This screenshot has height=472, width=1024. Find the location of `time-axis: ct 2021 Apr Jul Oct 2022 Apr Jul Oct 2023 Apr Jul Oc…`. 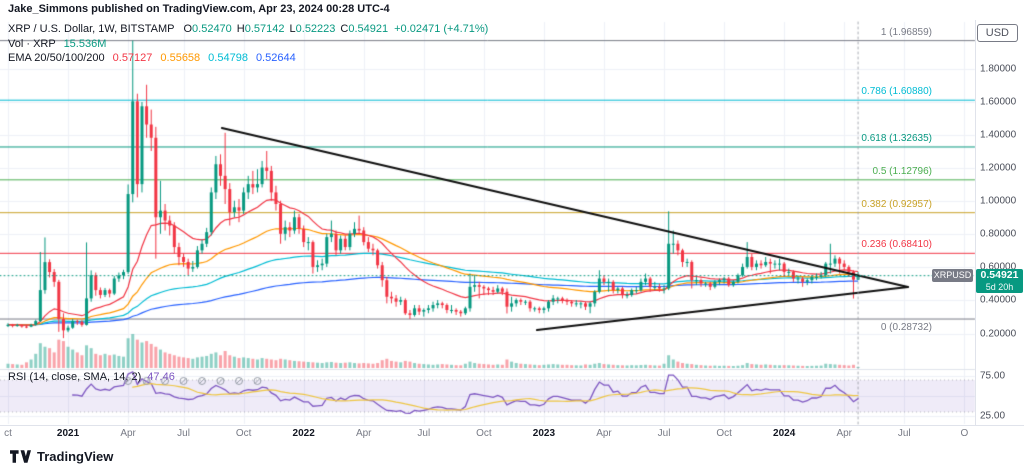

time-axis: ct 2021 Apr Jul Oct 2022 Apr Jul Oct 2023 Apr Jul Oc… is located at coordinates (512, 434).